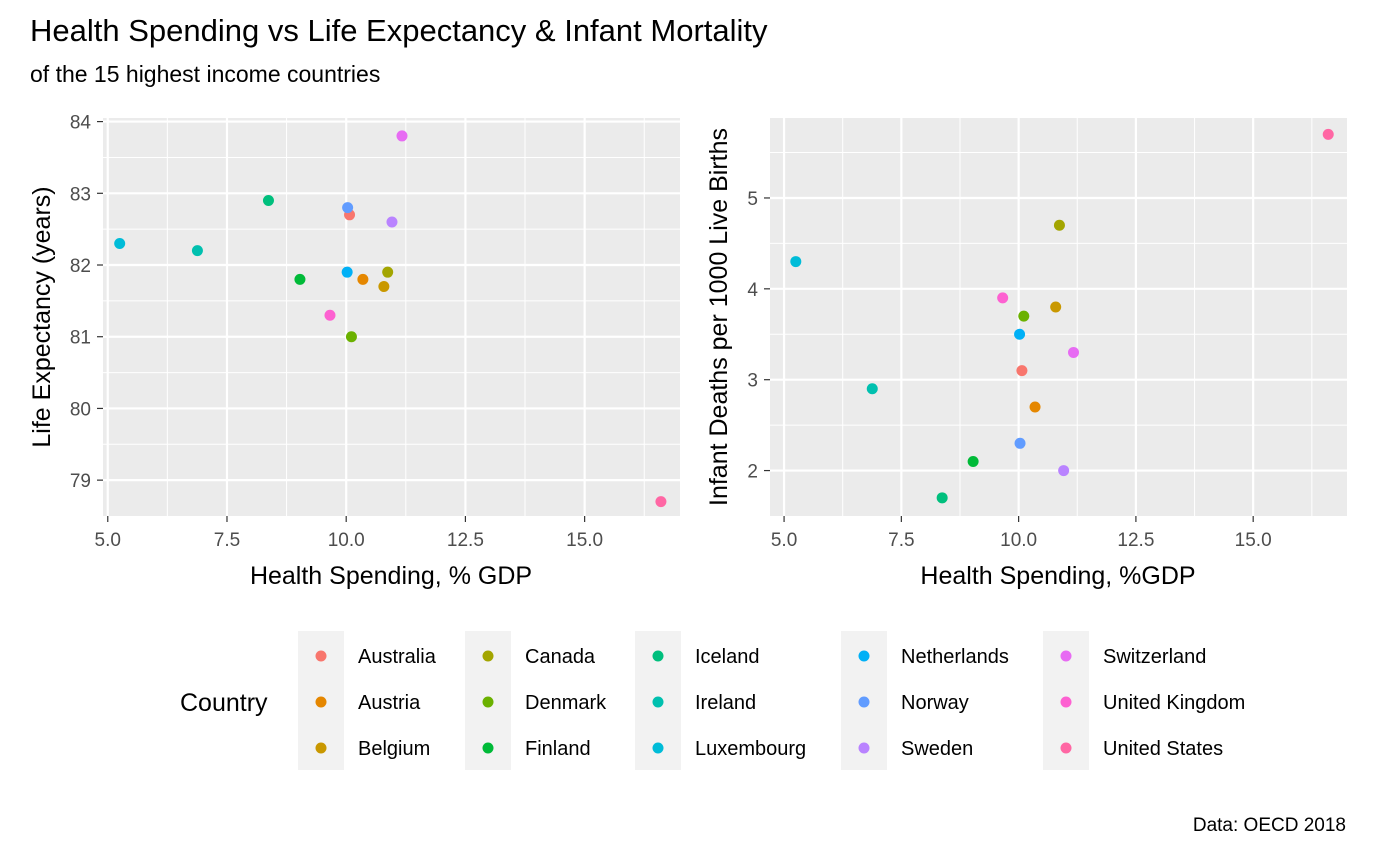 This screenshot has height=850, width=1376. What do you see at coordinates (1163, 749) in the screenshot?
I see `legend-label: United States` at bounding box center [1163, 749].